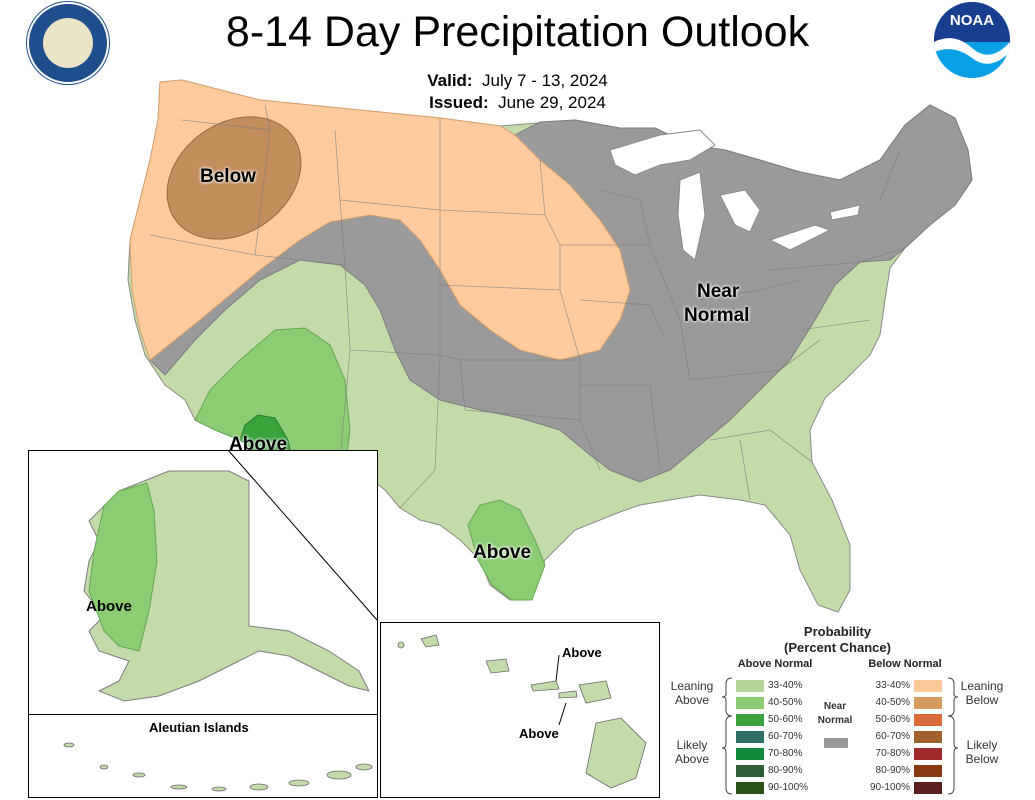 The image size is (1035, 800). What do you see at coordinates (840, 736) in the screenshot?
I see `legend-brackets` at bounding box center [840, 736].